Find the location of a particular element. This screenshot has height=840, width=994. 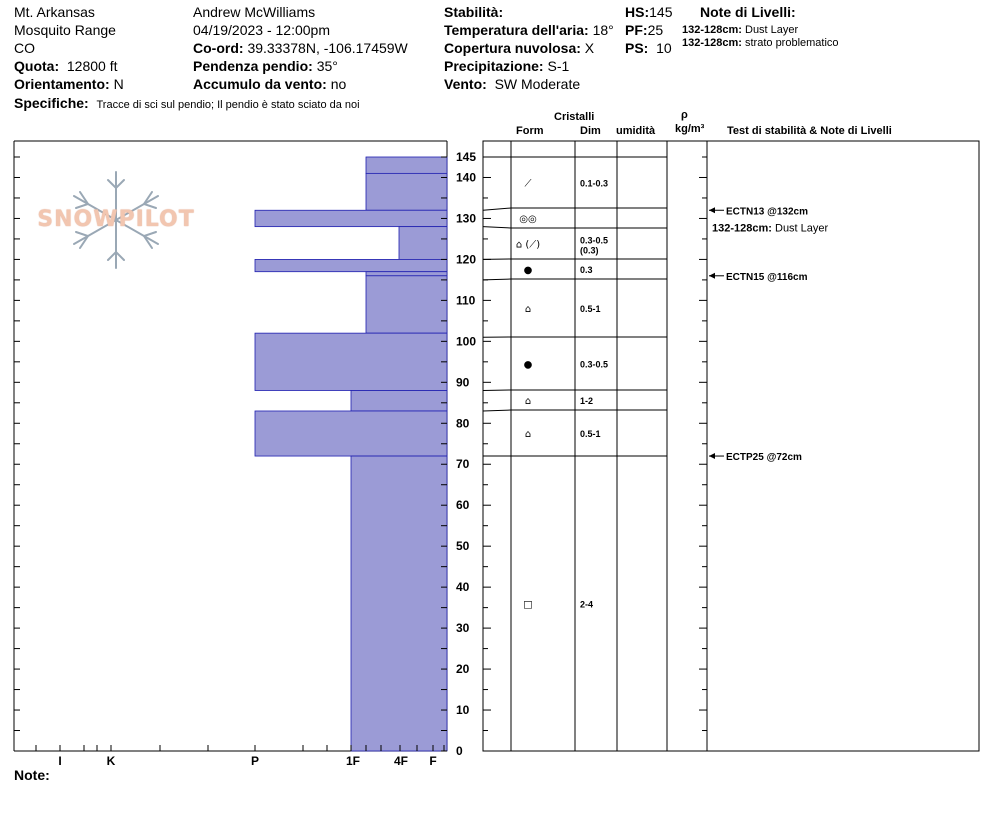

depth-tick-label: 20 is located at coordinates (463, 669).